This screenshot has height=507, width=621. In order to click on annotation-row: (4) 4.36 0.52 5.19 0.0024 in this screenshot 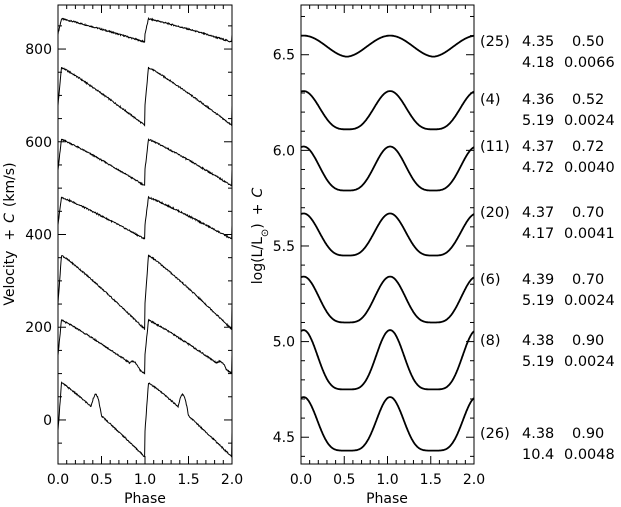, I will do `click(547, 110)`.